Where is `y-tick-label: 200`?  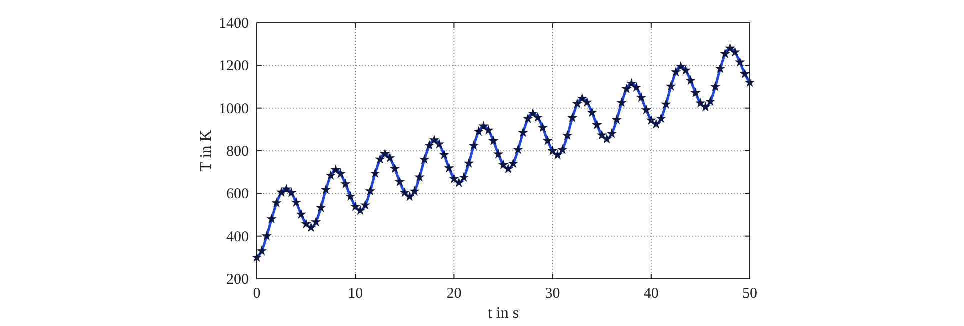
y-tick-label: 200 is located at coordinates (237, 280).